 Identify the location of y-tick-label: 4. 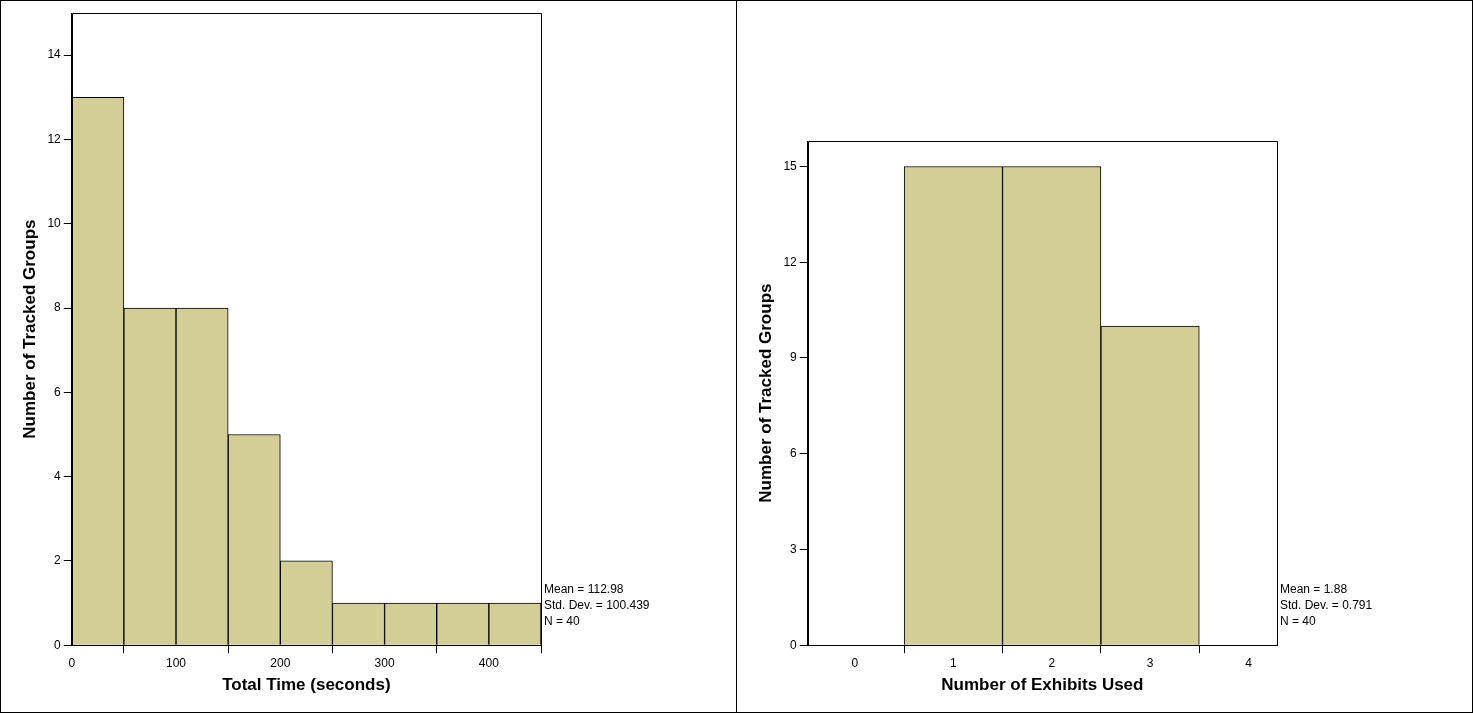
(58, 475).